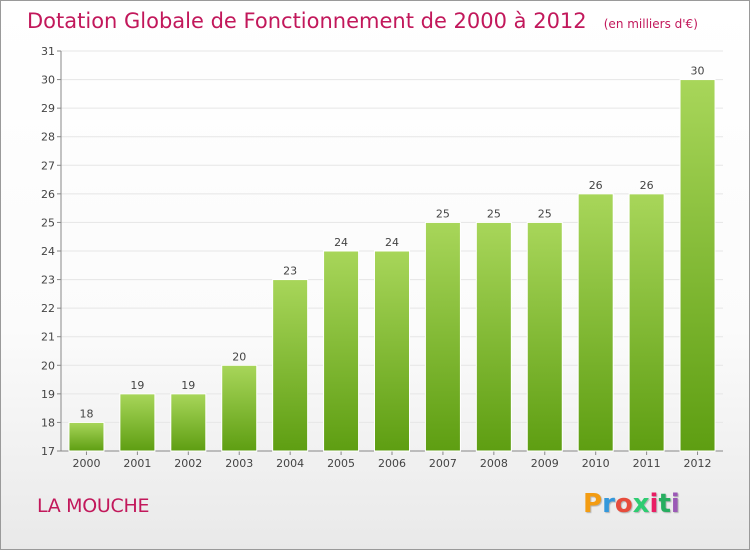  I want to click on bar-2001, so click(137, 422).